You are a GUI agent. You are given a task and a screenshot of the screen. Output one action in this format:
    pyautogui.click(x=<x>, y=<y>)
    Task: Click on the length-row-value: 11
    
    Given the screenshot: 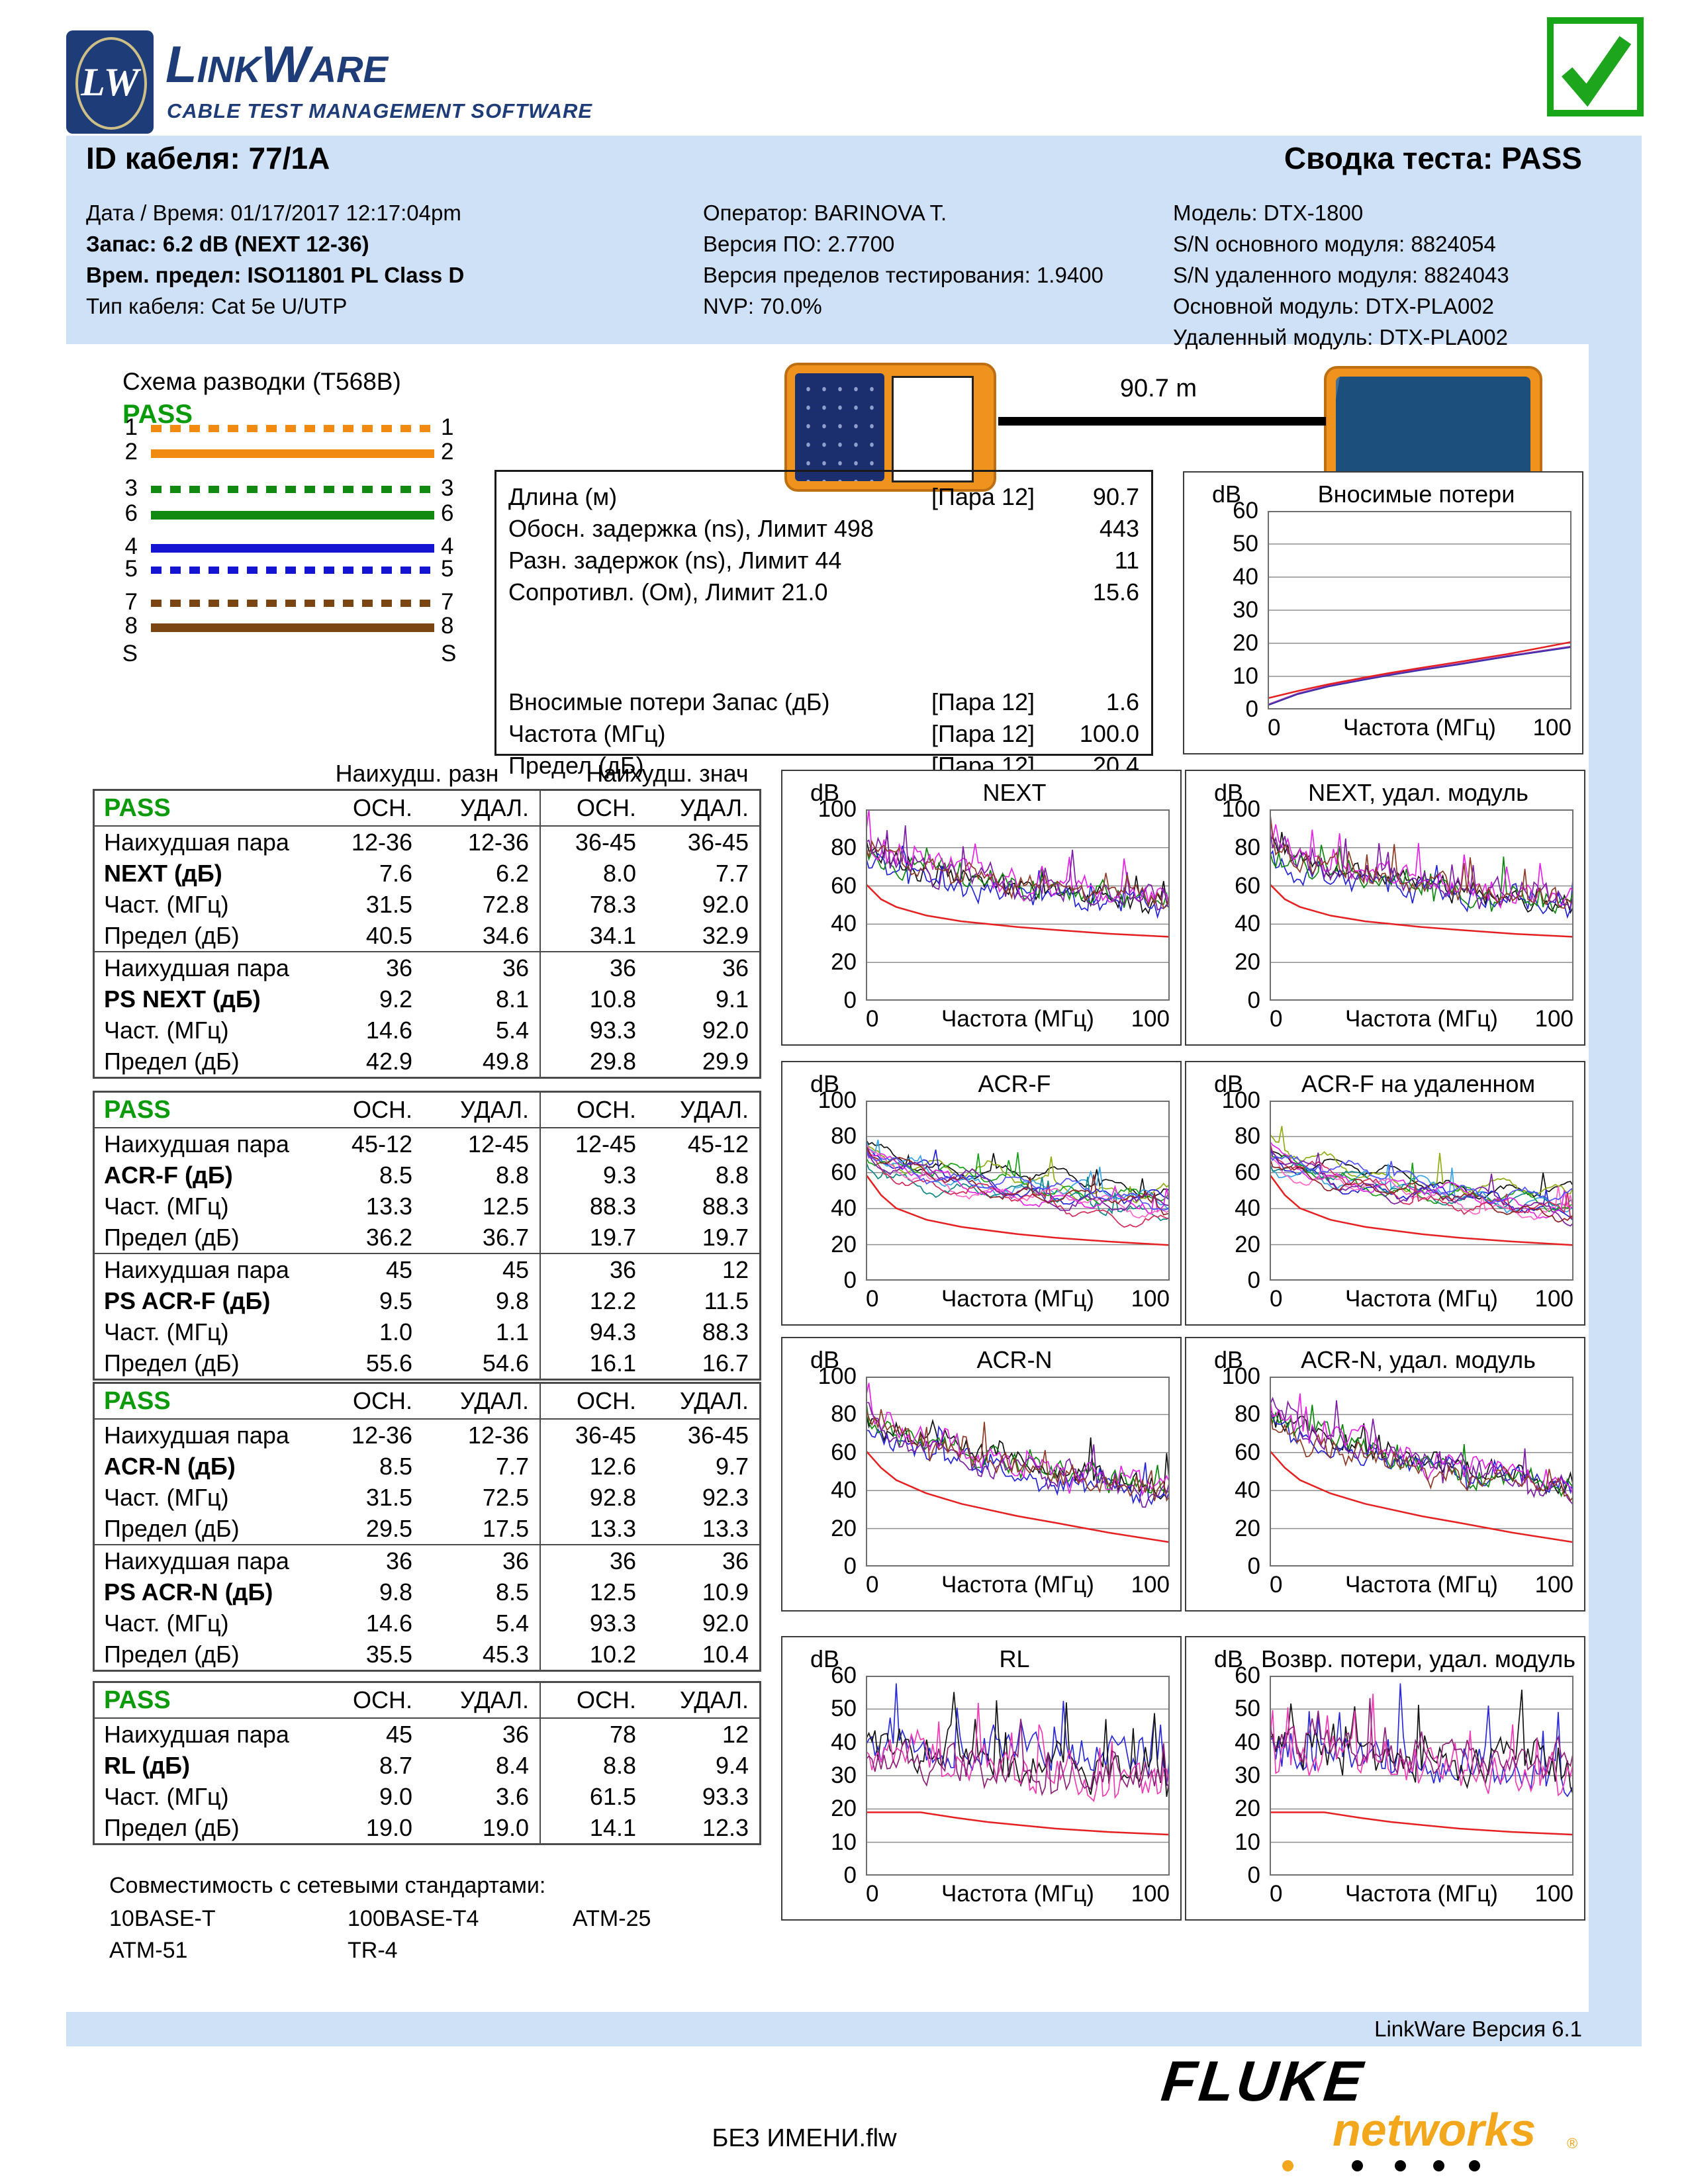 What is the action you would take?
    pyautogui.click(x=1126, y=560)
    